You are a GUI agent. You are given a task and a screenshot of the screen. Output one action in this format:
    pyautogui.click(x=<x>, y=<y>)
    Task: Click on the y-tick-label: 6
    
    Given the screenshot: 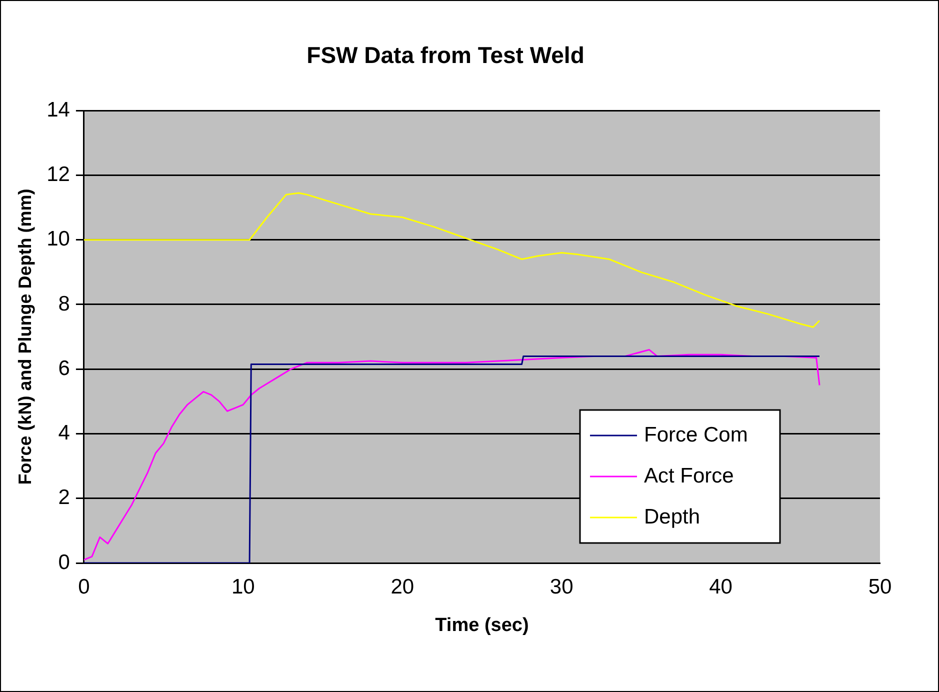 What is the action you would take?
    pyautogui.click(x=64, y=368)
    